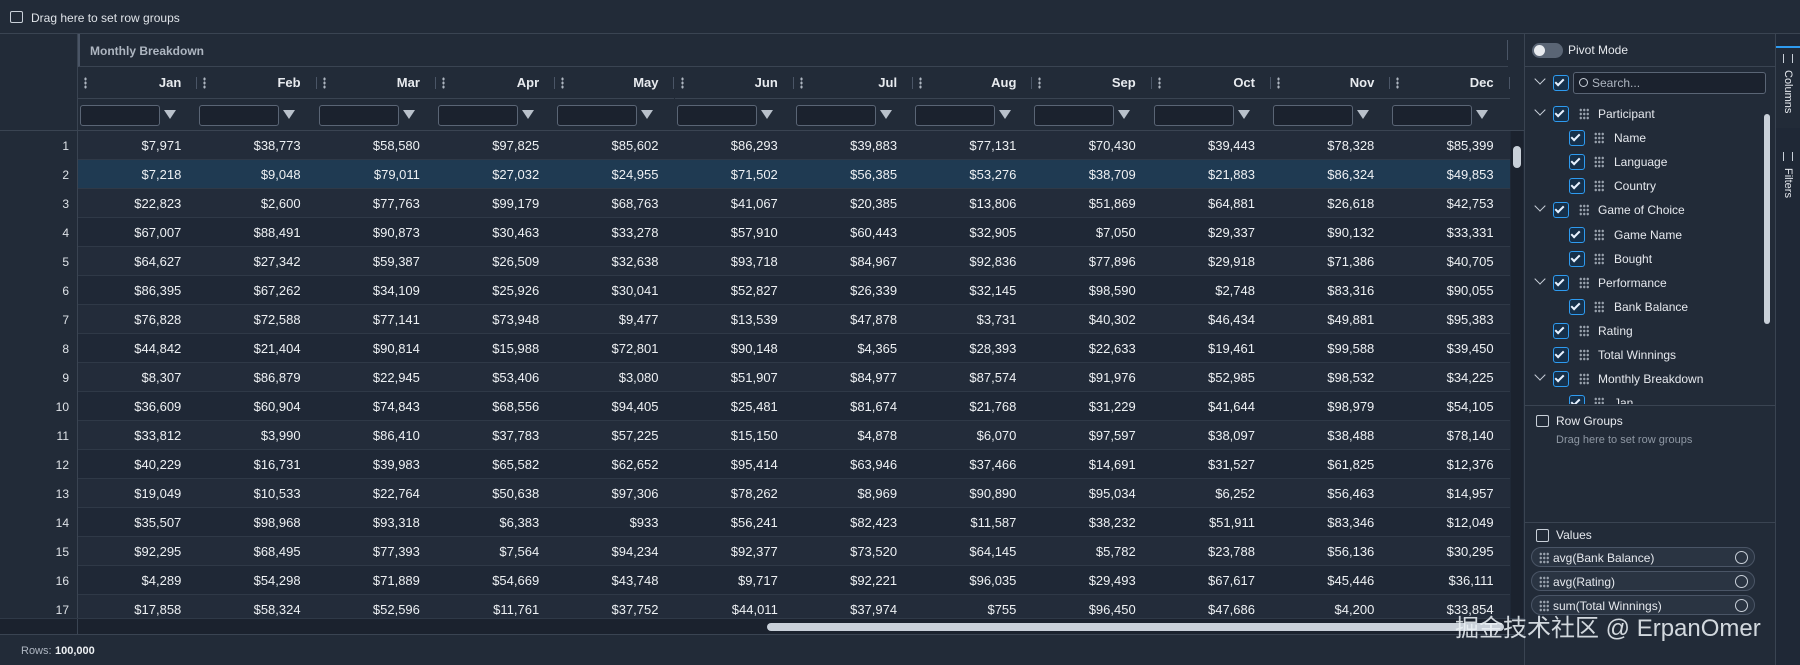 The image size is (1800, 665). What do you see at coordinates (874, 377) in the screenshot?
I see `cell-value: $84,977` at bounding box center [874, 377].